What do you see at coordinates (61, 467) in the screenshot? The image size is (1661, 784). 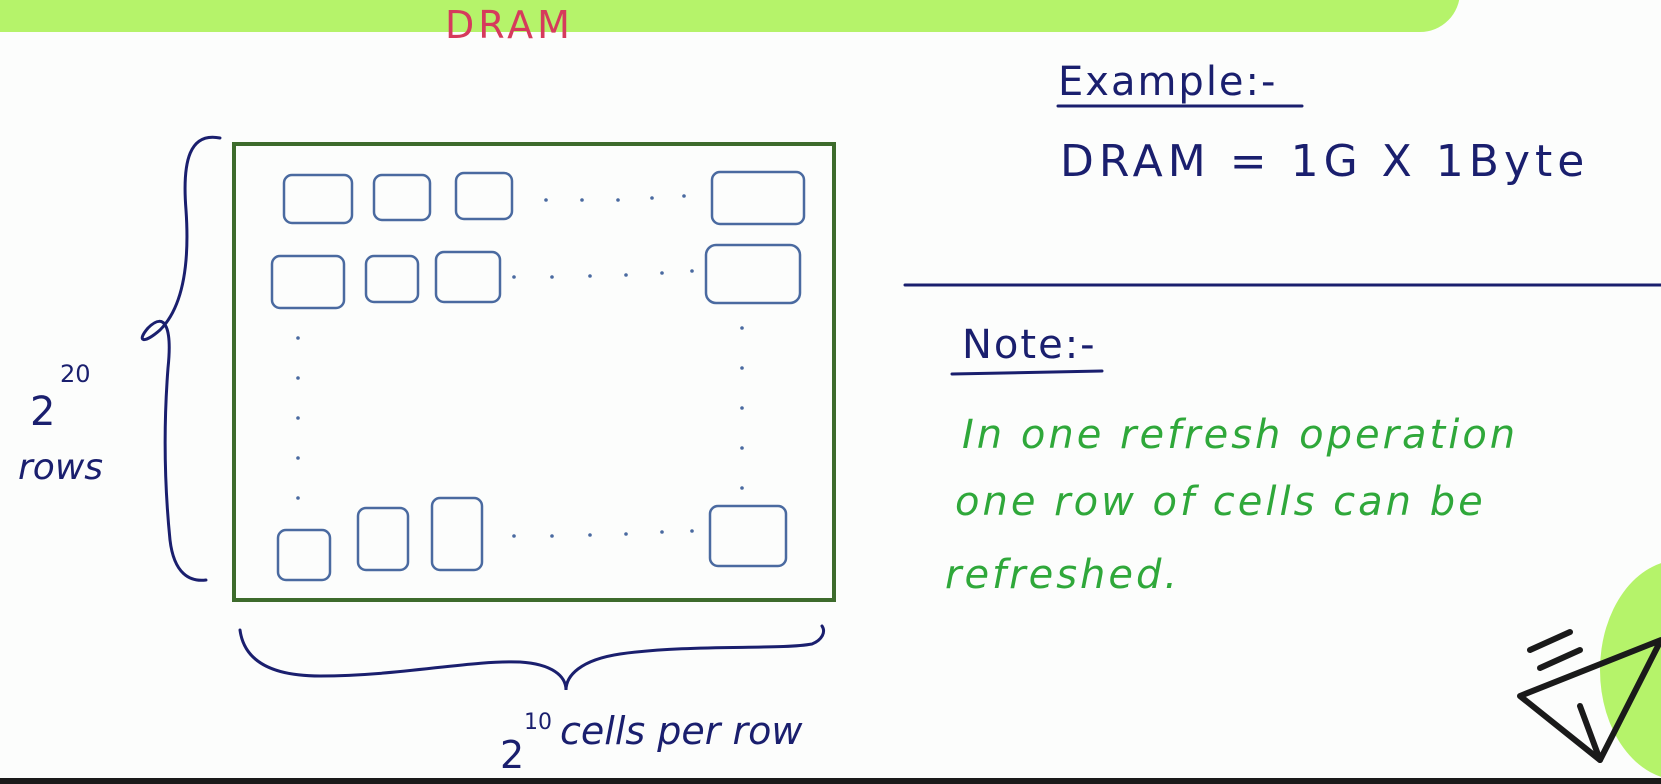 I see `rows-label: rows` at bounding box center [61, 467].